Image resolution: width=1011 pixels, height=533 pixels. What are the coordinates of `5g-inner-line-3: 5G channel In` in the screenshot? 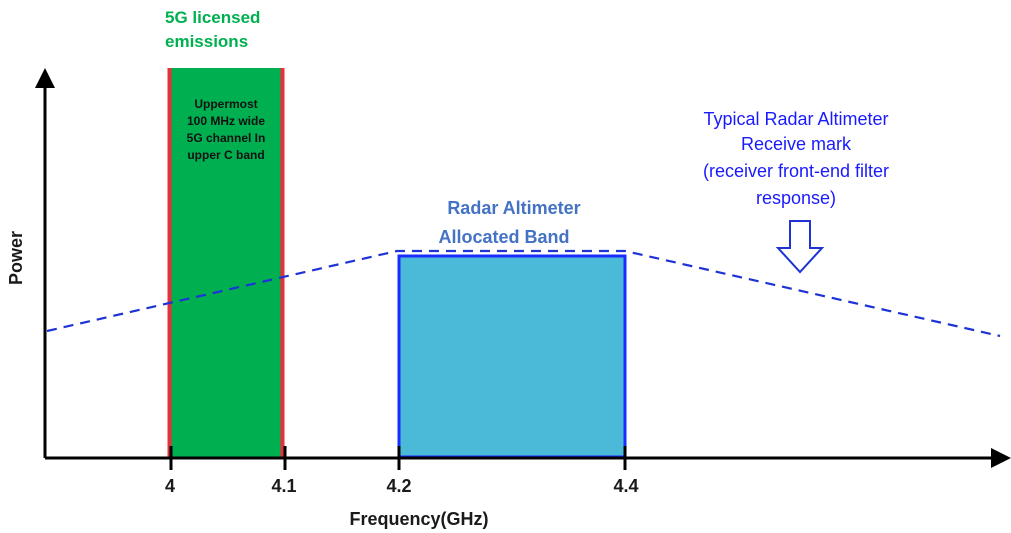 It's located at (226, 138).